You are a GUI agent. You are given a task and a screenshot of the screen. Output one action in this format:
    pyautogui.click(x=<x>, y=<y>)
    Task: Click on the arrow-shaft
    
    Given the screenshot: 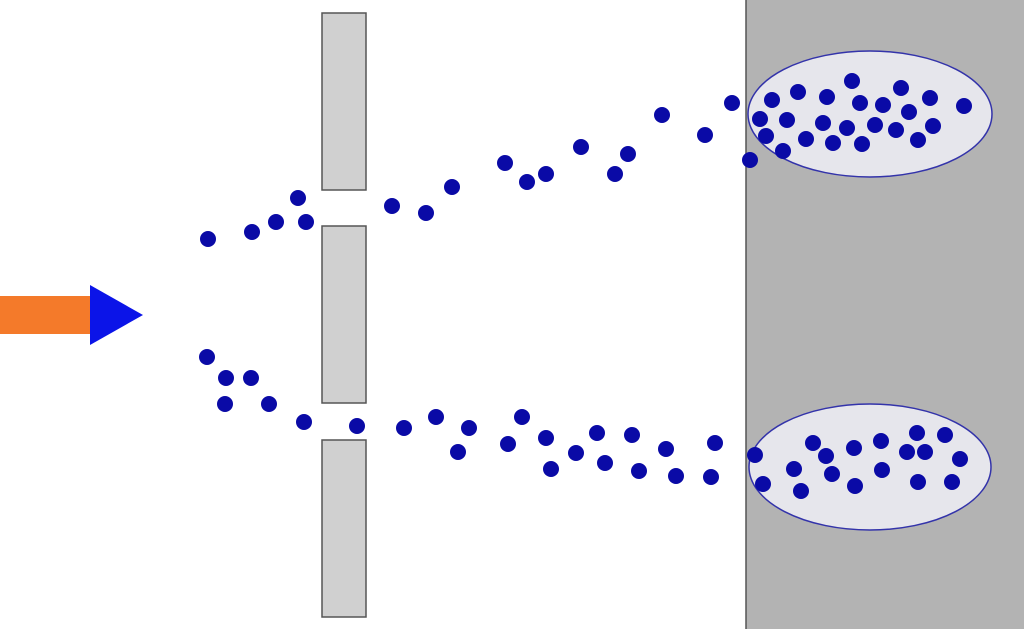 What is the action you would take?
    pyautogui.click(x=47, y=315)
    